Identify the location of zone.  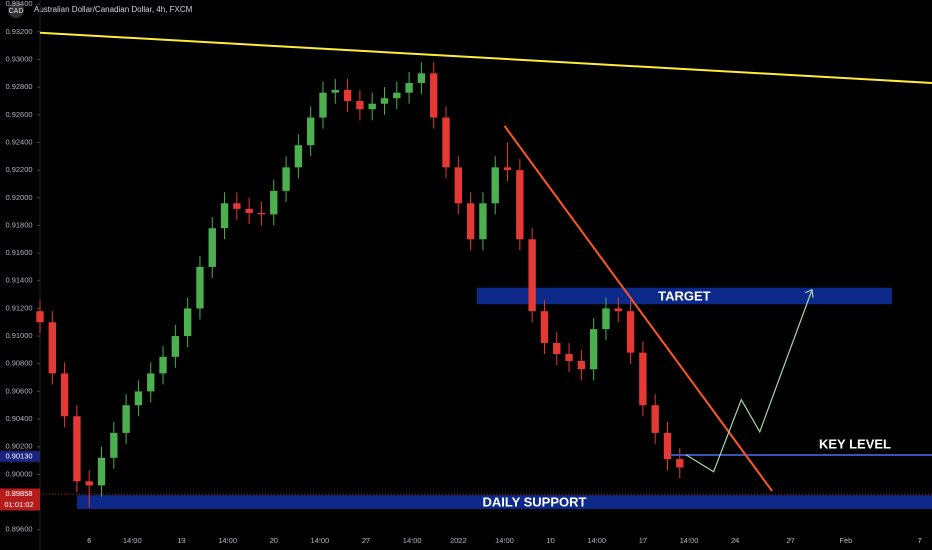
(504, 502).